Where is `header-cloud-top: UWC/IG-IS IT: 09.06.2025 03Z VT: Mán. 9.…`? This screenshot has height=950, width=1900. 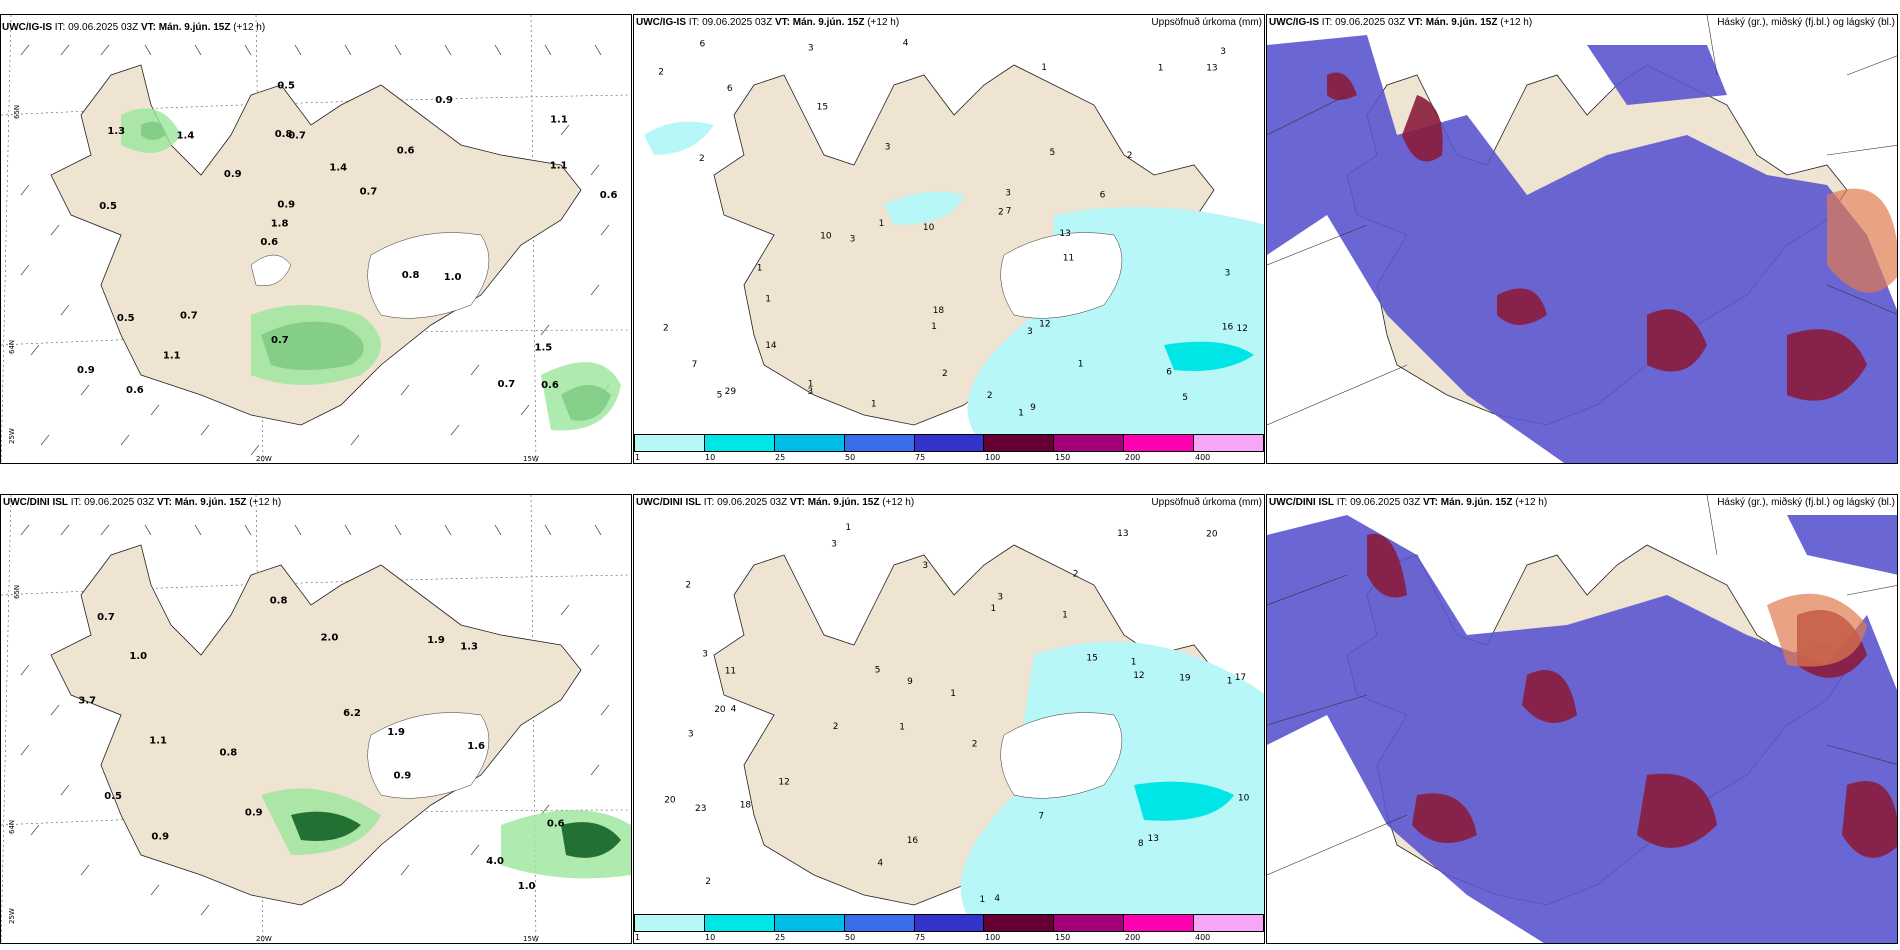 header-cloud-top: UWC/IG-IS IT: 09.06.2025 03Z VT: Mán. 9.… is located at coordinates (1582, 25).